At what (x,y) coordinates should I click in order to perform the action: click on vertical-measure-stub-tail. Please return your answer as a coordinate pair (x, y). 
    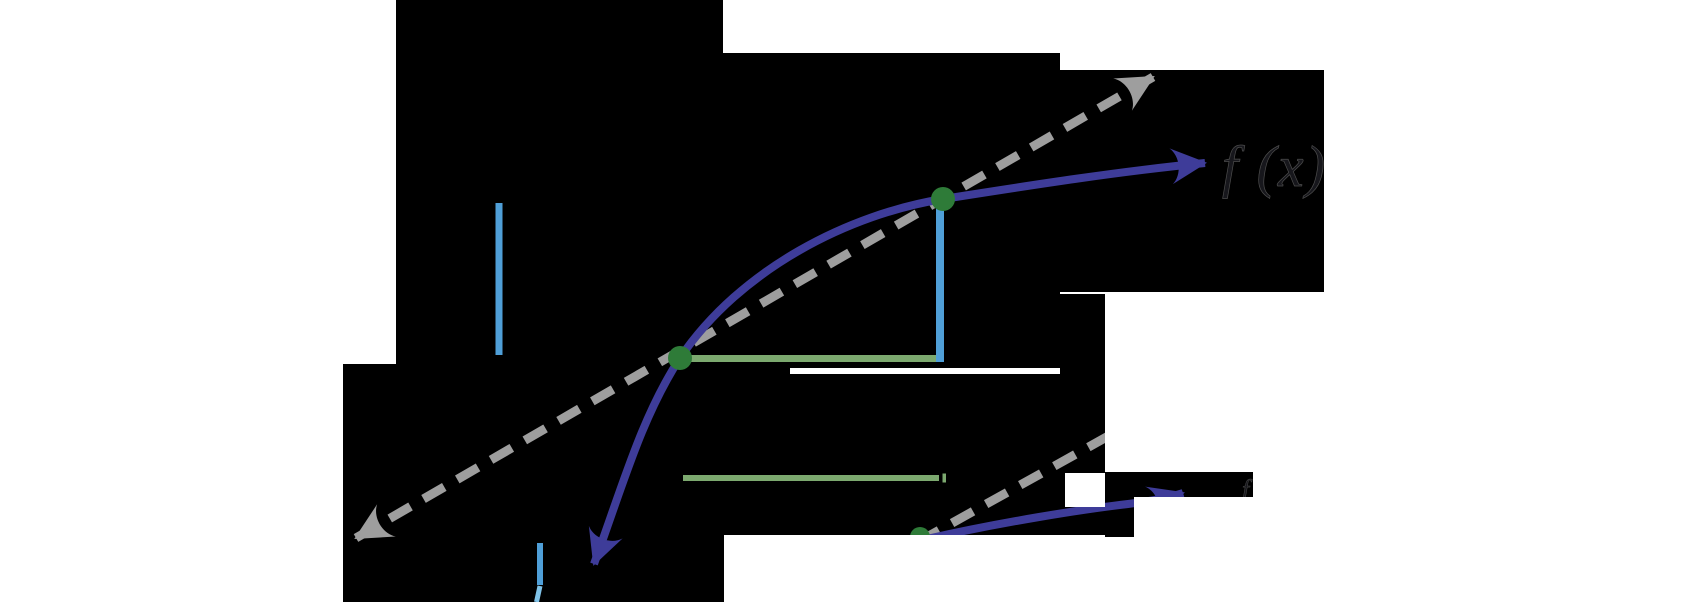
    Looking at the image, I should click on (538, 593).